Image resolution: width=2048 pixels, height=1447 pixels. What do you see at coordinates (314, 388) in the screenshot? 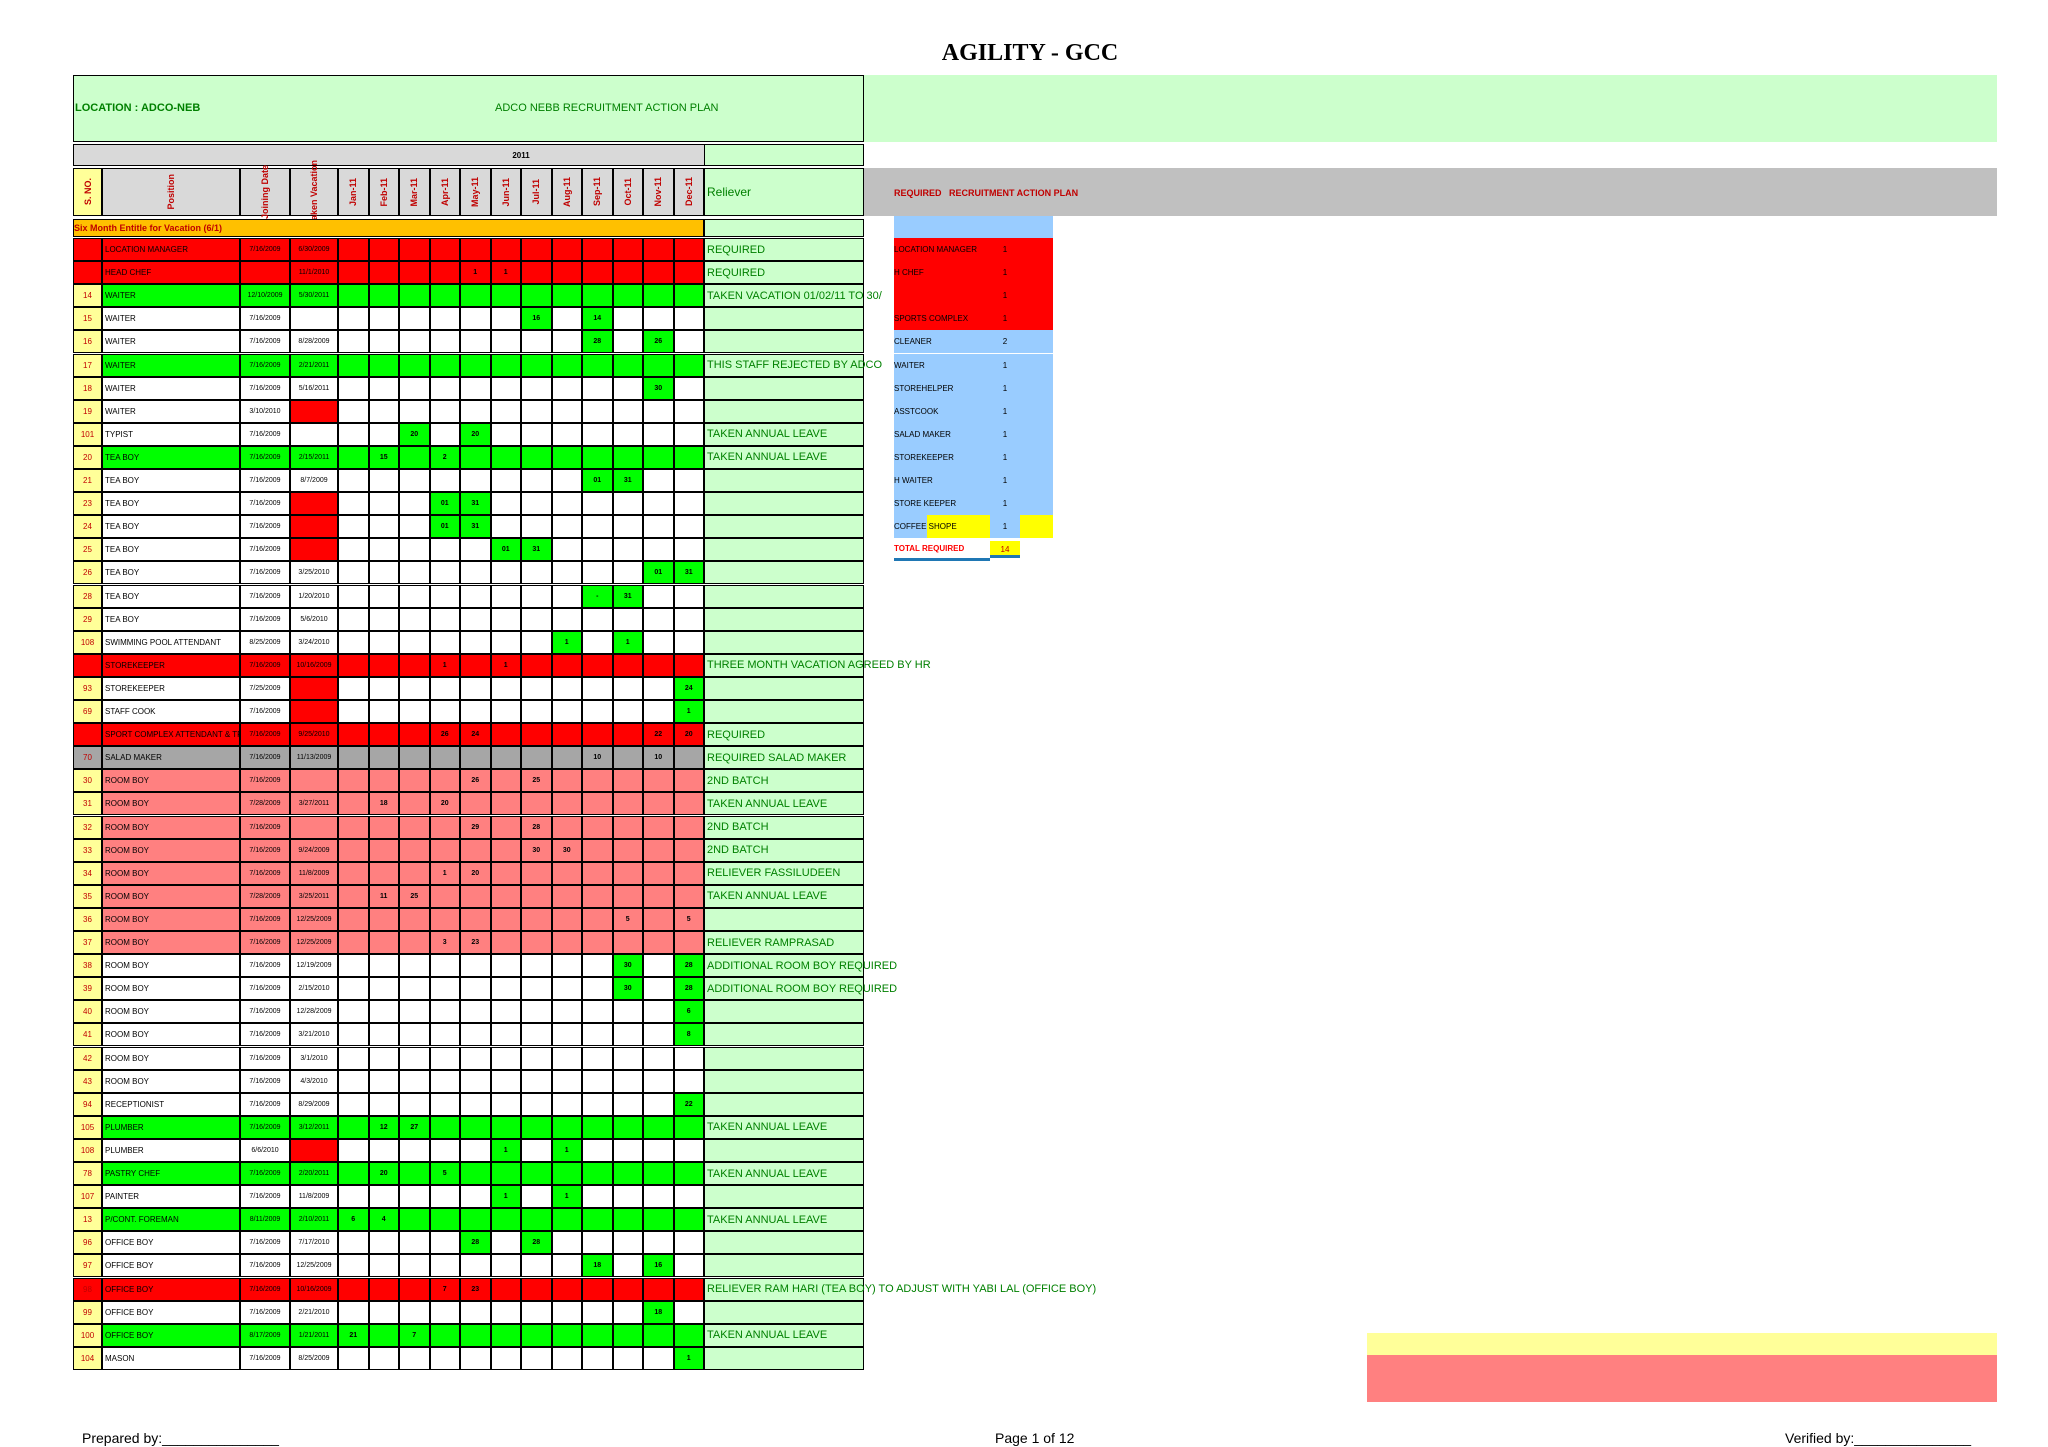
I see `taken-vacation: 5/16/2011` at bounding box center [314, 388].